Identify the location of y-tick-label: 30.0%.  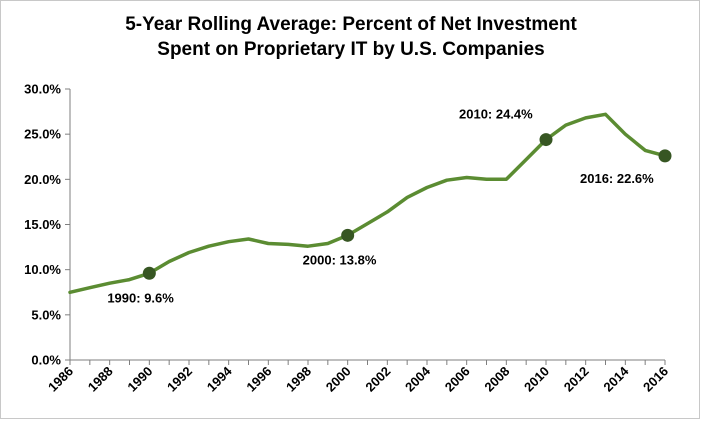
(42, 89).